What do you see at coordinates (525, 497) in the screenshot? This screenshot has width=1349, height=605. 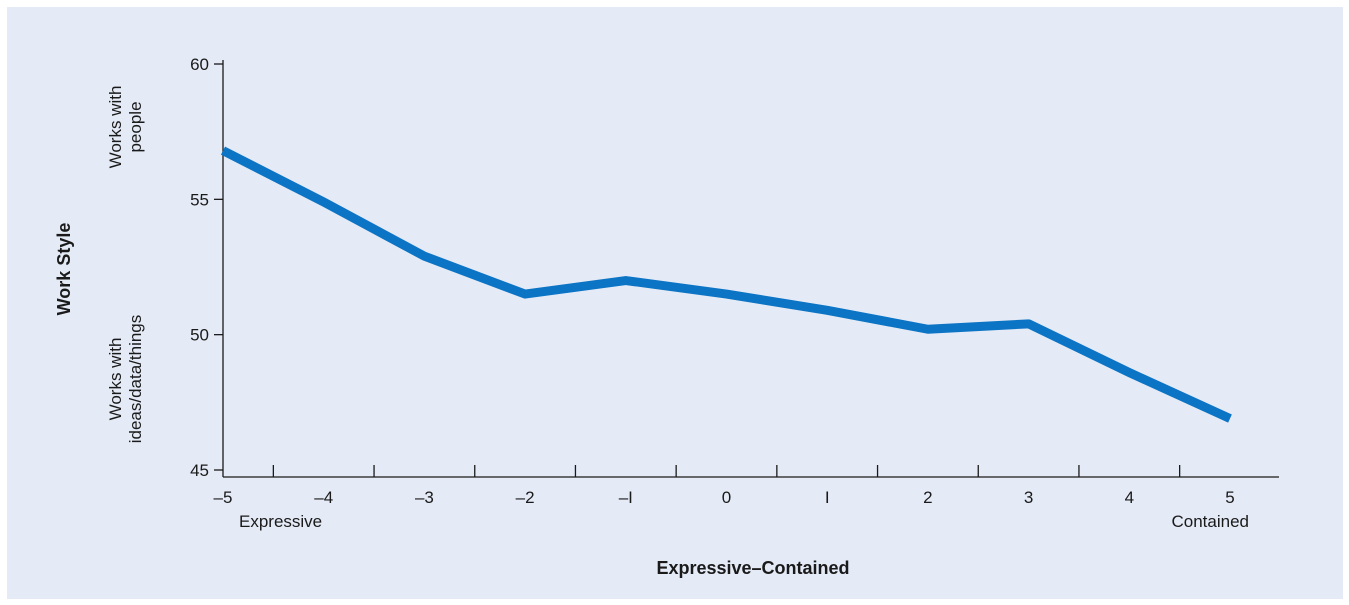 I see `x-tick-label: –2` at bounding box center [525, 497].